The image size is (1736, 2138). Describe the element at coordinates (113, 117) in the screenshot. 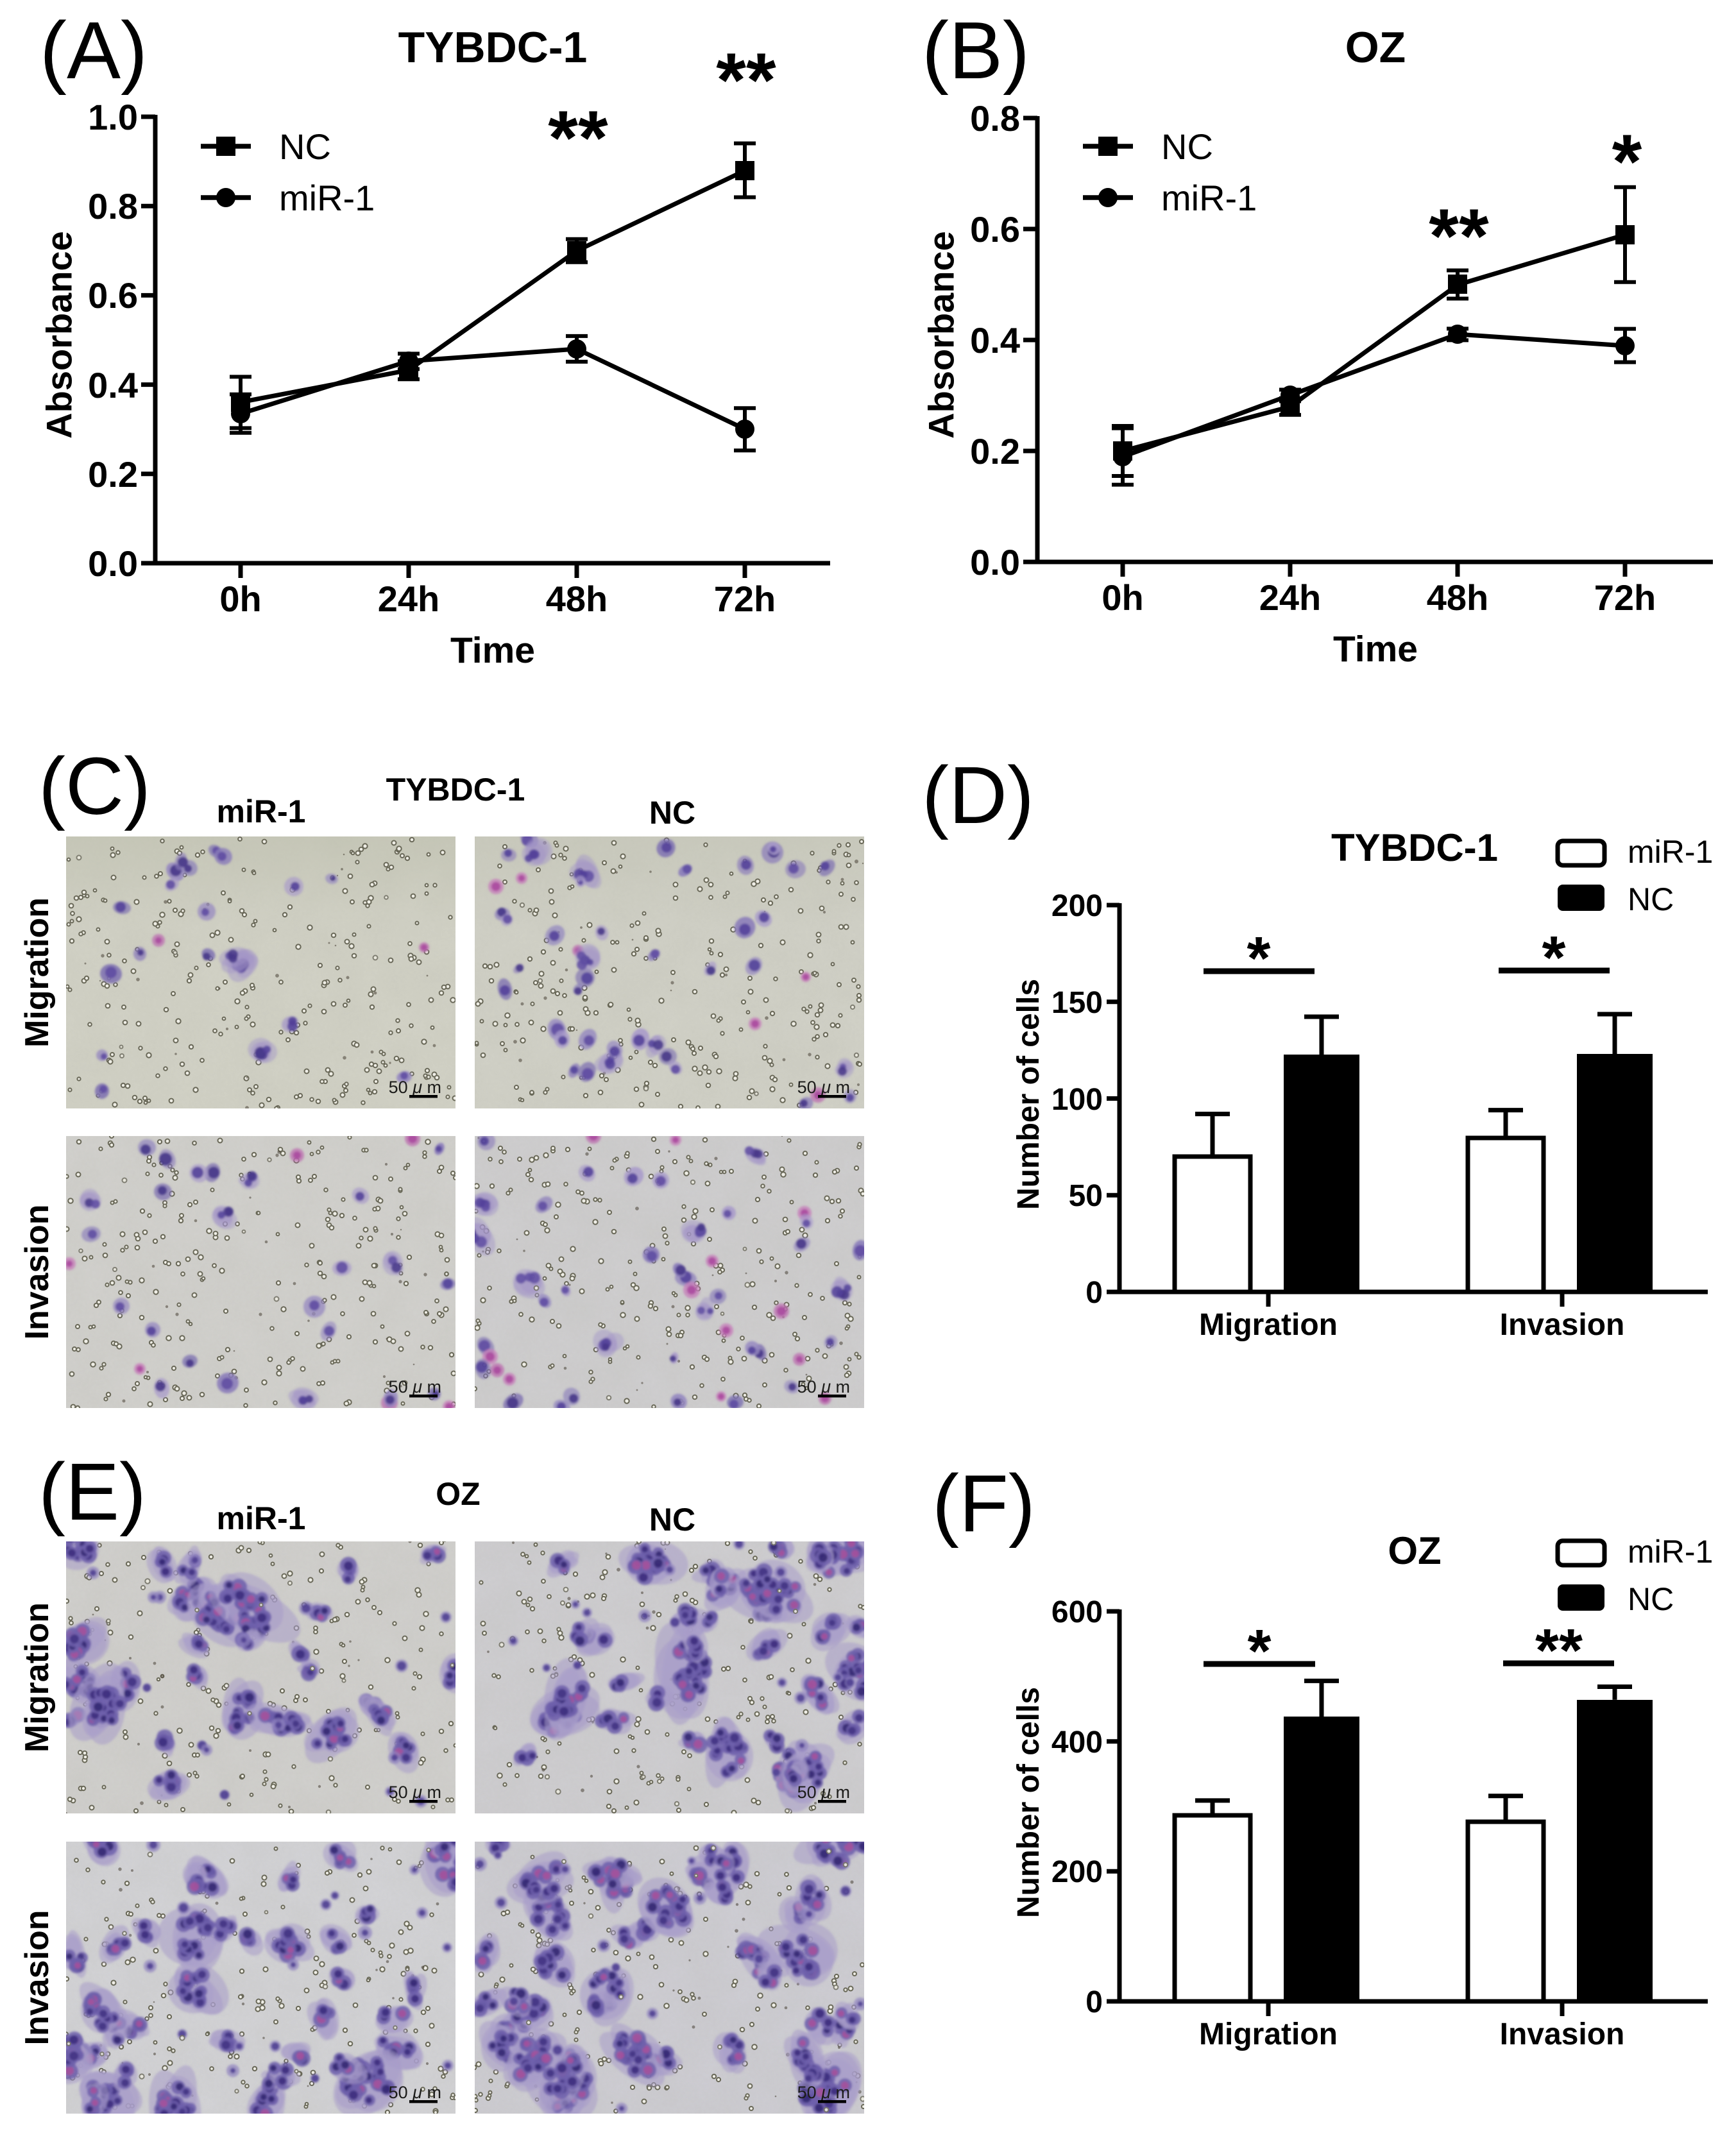

I see `svg-text: 1.0` at that location.